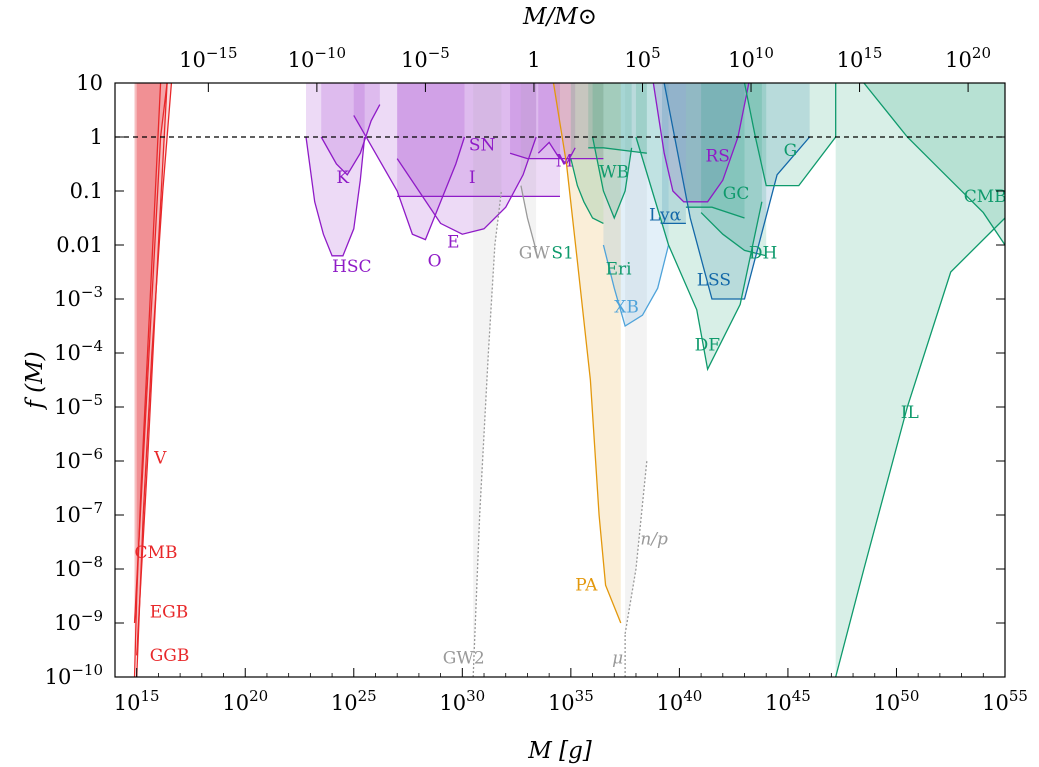 This screenshot has height=767, width=1039. What do you see at coordinates (78, 621) in the screenshot?
I see `y-tick-label: 10⁻⁹` at bounding box center [78, 621].